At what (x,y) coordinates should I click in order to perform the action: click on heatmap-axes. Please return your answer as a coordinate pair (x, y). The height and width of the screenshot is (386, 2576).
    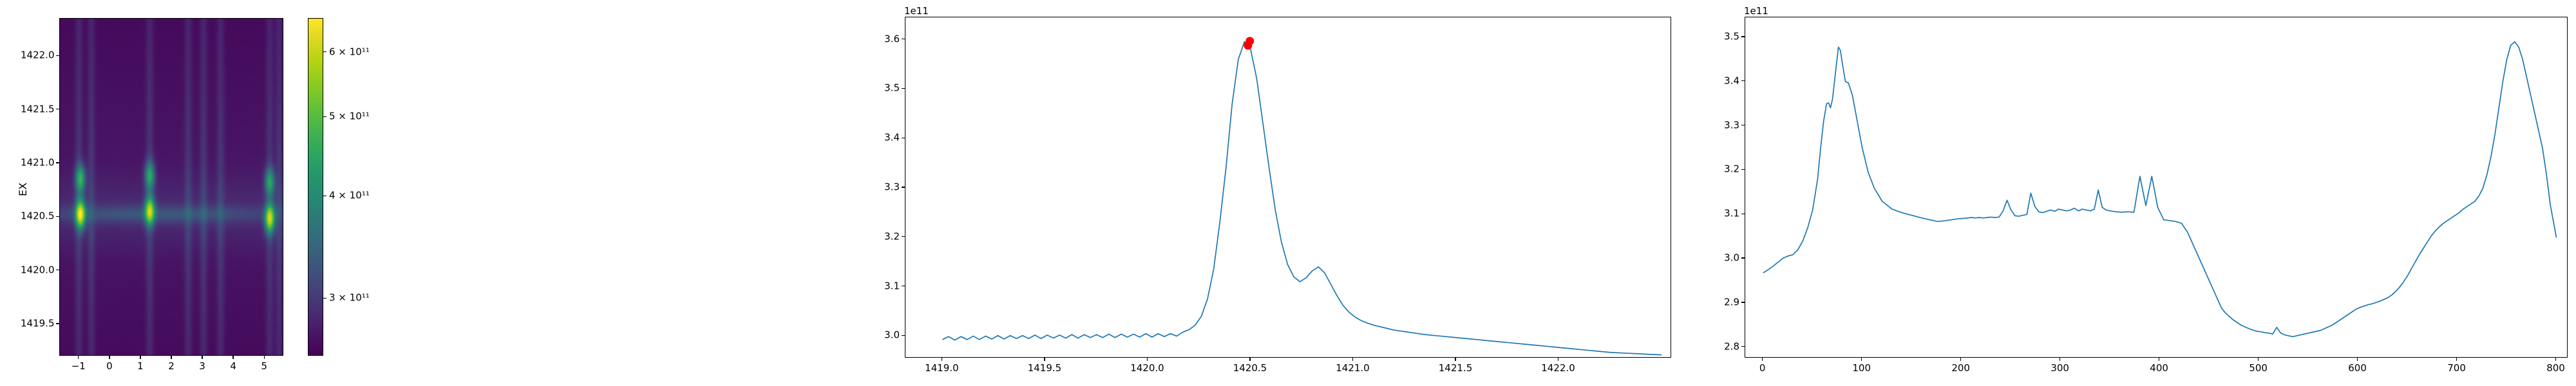
    Looking at the image, I should click on (171, 187).